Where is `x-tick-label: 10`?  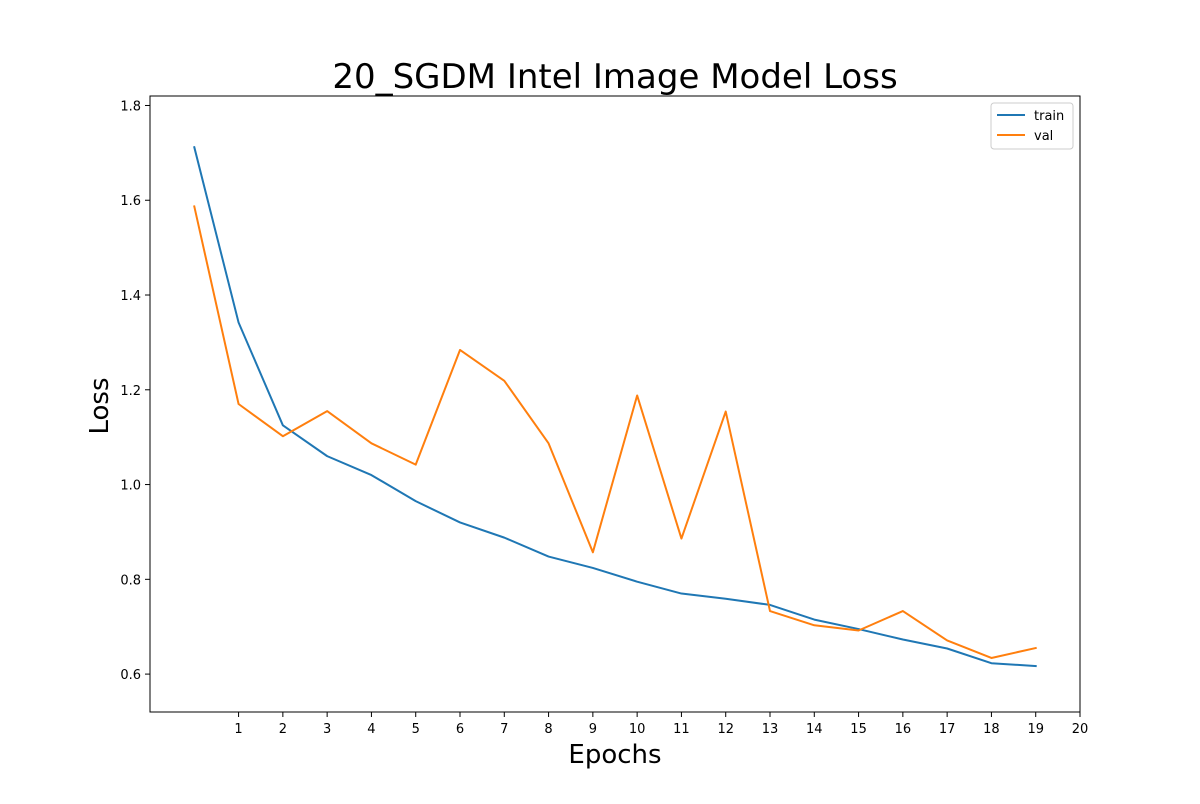 x-tick-label: 10 is located at coordinates (637, 729).